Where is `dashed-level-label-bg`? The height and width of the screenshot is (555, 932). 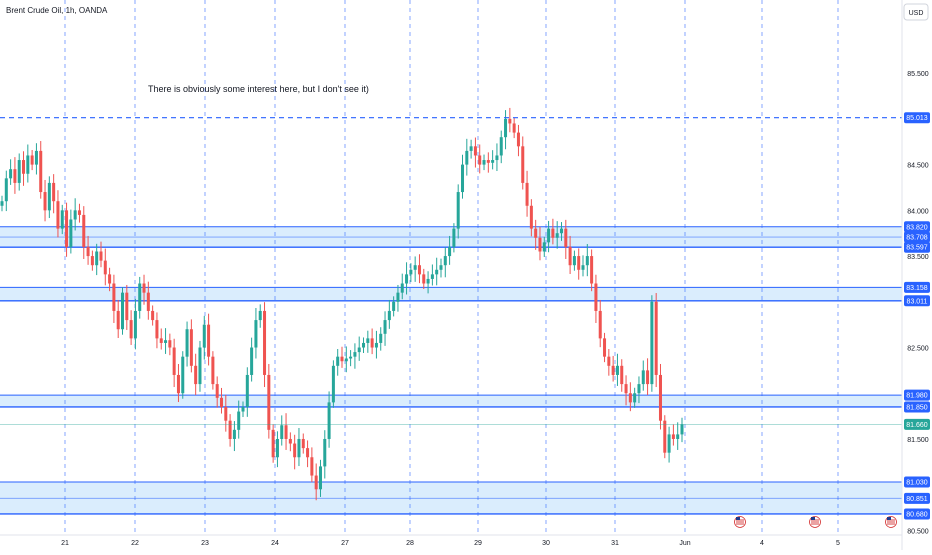
dashed-level-label-bg is located at coordinates (917, 118).